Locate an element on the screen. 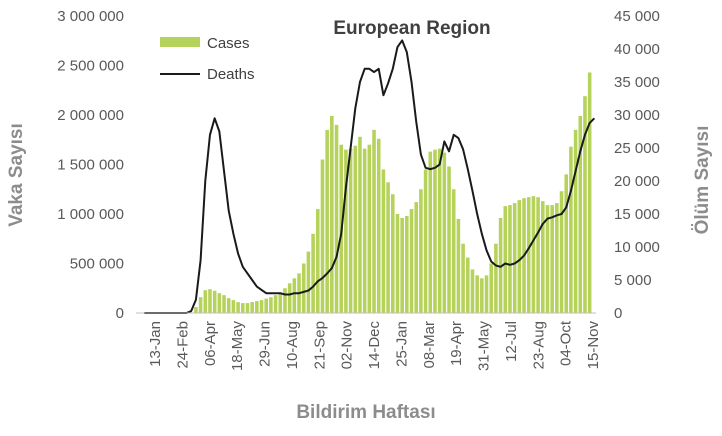 The width and height of the screenshot is (722, 436). y-left-tick-label: 1 000 000 is located at coordinates (90, 214).